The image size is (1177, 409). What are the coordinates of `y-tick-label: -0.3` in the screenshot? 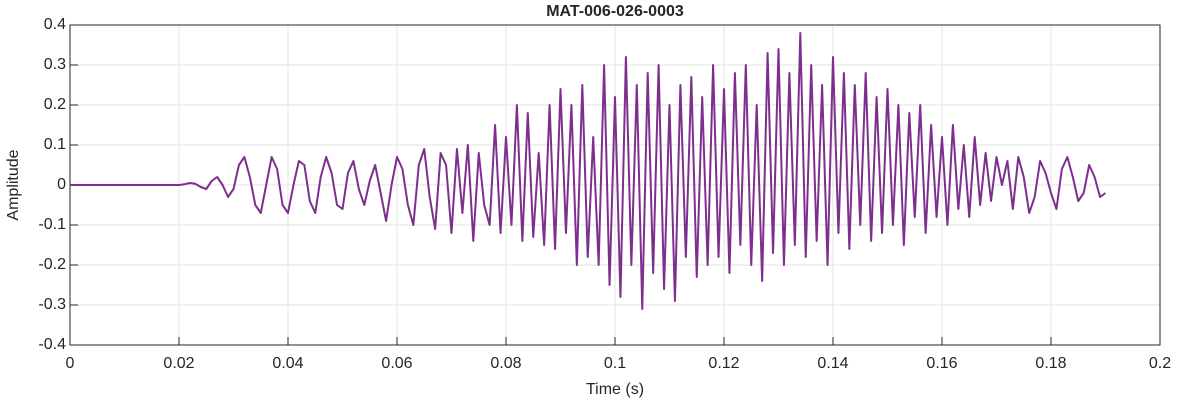 It's located at (52, 304).